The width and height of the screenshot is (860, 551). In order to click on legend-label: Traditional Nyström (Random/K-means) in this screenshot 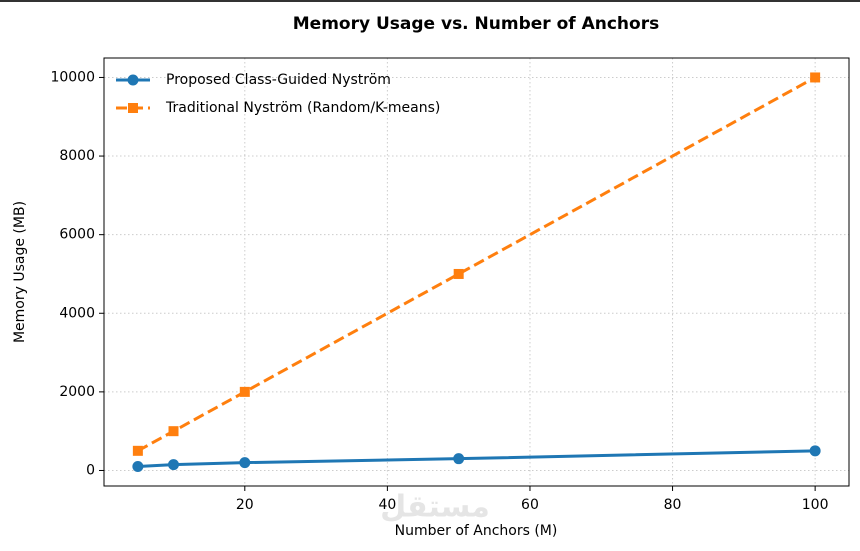, I will do `click(302, 108)`.